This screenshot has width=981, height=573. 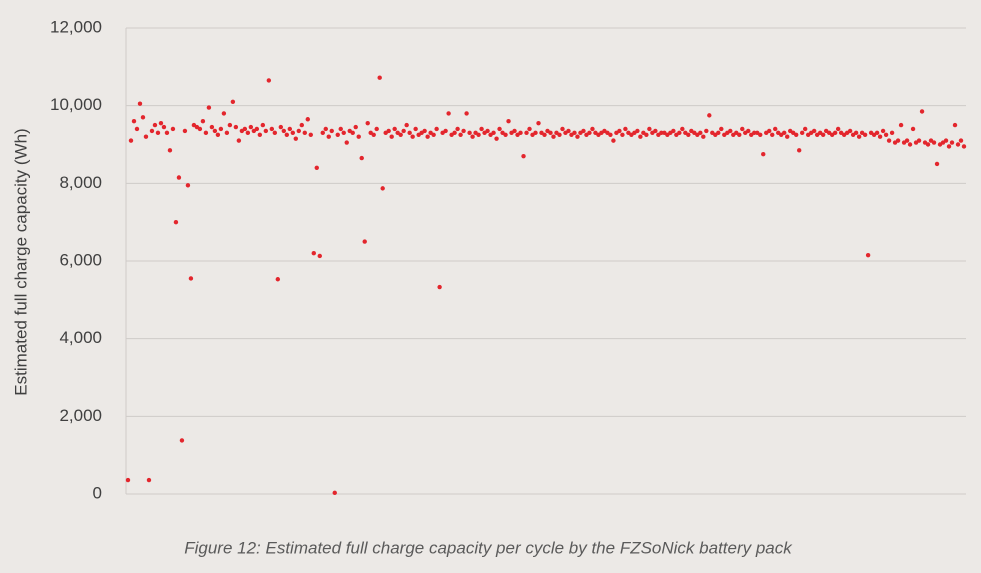 What do you see at coordinates (20, 261) in the screenshot?
I see `y-axis-label: Estimated full charge capacity (Wh)` at bounding box center [20, 261].